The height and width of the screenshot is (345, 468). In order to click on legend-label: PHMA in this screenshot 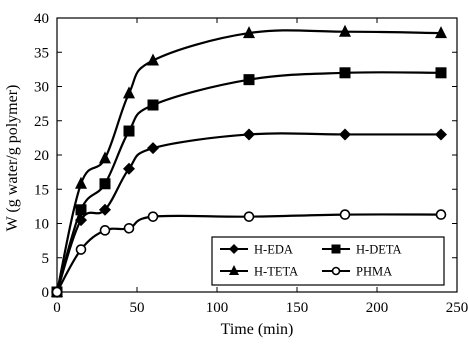, I will do `click(374, 272)`.